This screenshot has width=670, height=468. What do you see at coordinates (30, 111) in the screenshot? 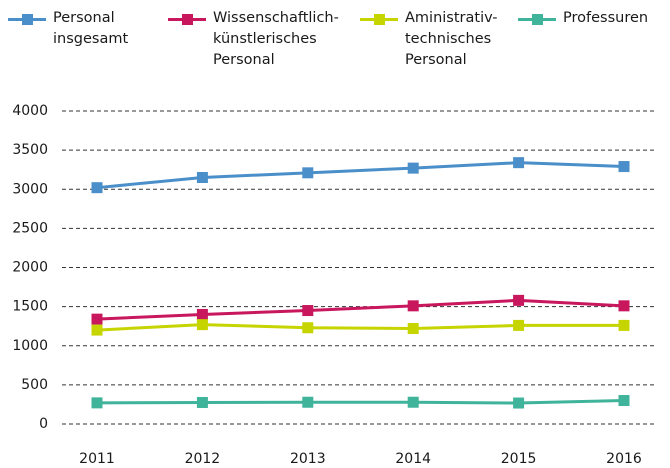
I see `y-tick-label: 4000` at bounding box center [30, 111].